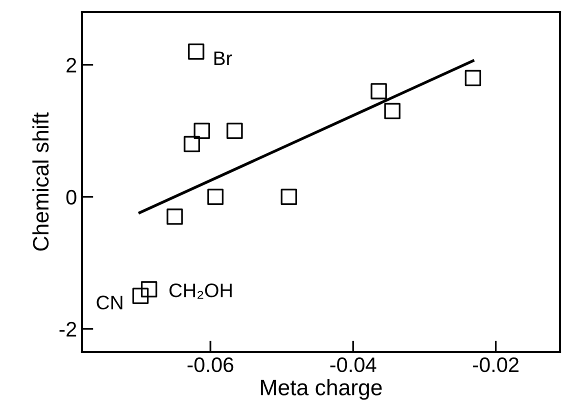 The width and height of the screenshot is (562, 420). What do you see at coordinates (200, 291) in the screenshot?
I see `annotation: CH₂OH` at bounding box center [200, 291].